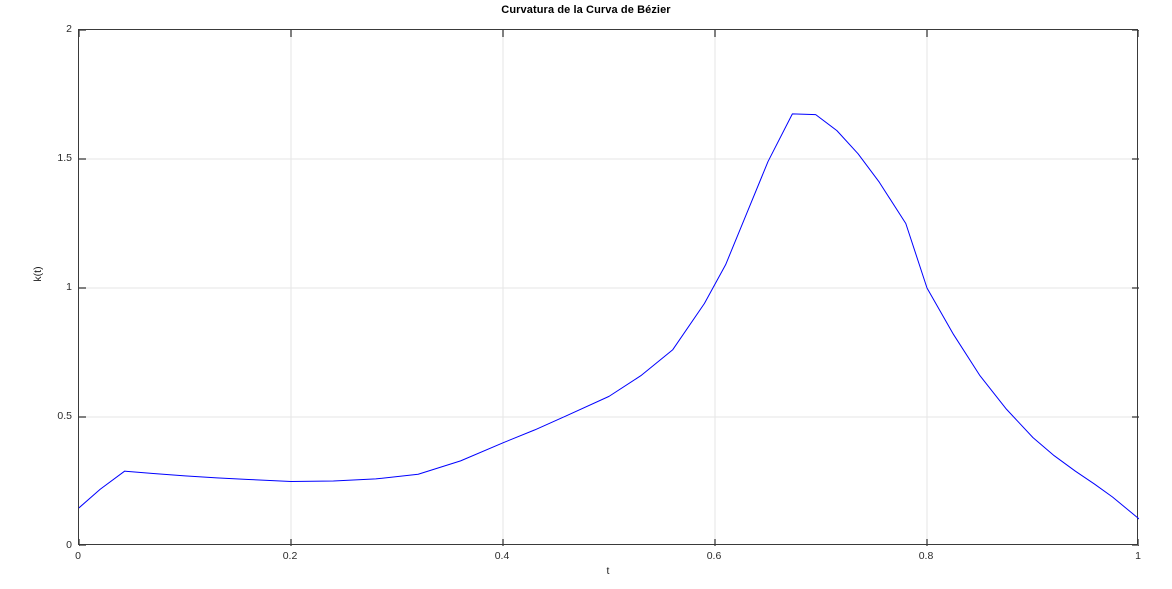  Describe the element at coordinates (69, 545) in the screenshot. I see `y-tick-label-4: 0` at that location.